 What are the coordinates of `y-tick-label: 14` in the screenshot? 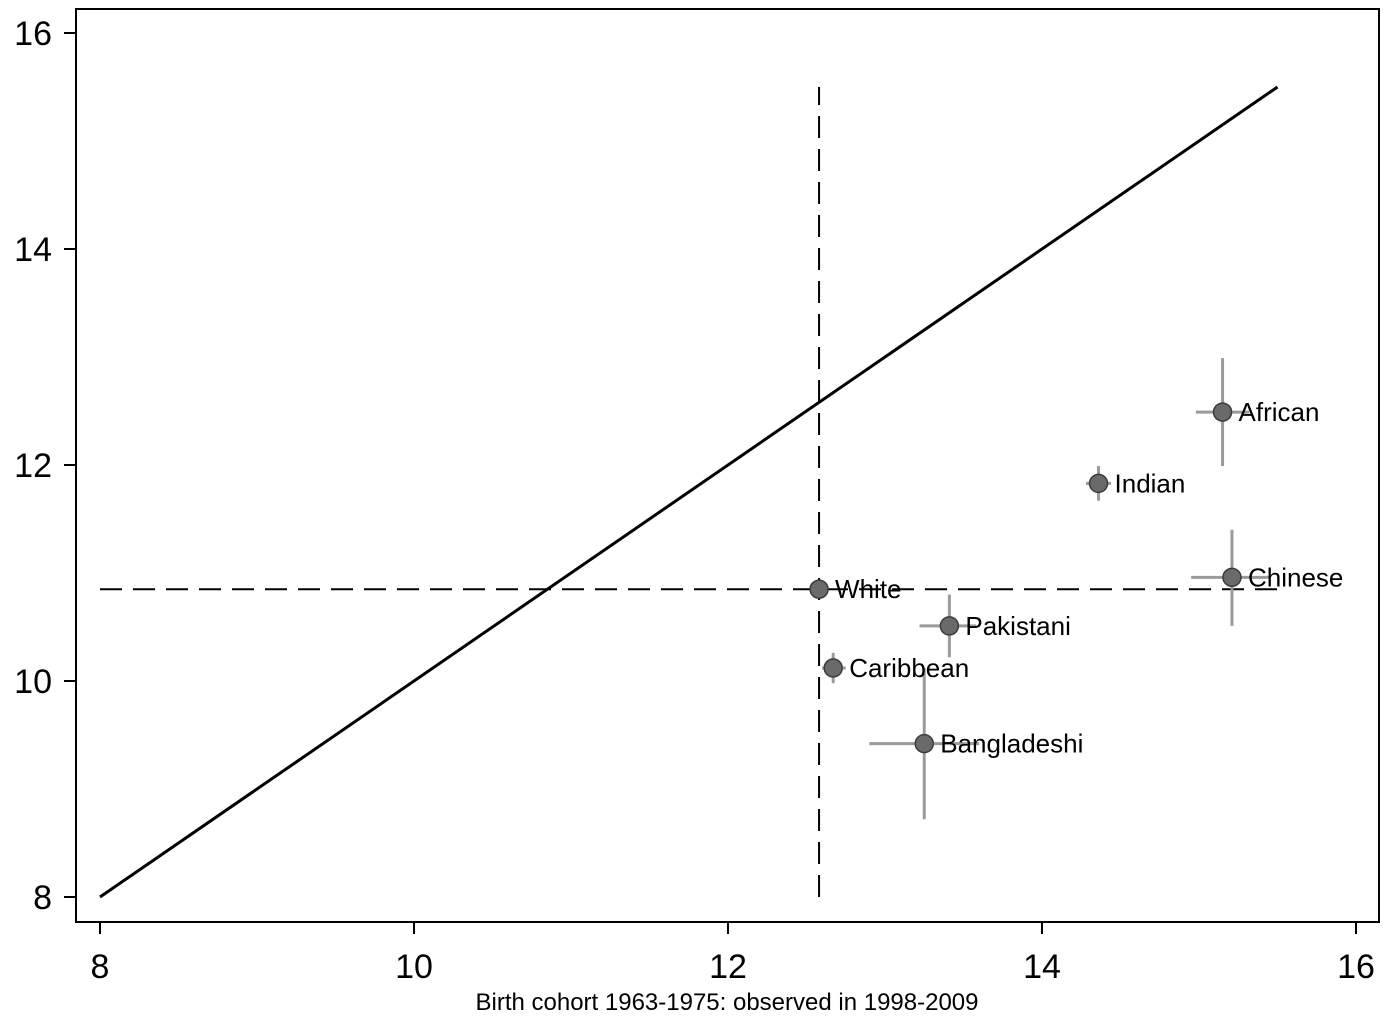 It's located at (33, 250).